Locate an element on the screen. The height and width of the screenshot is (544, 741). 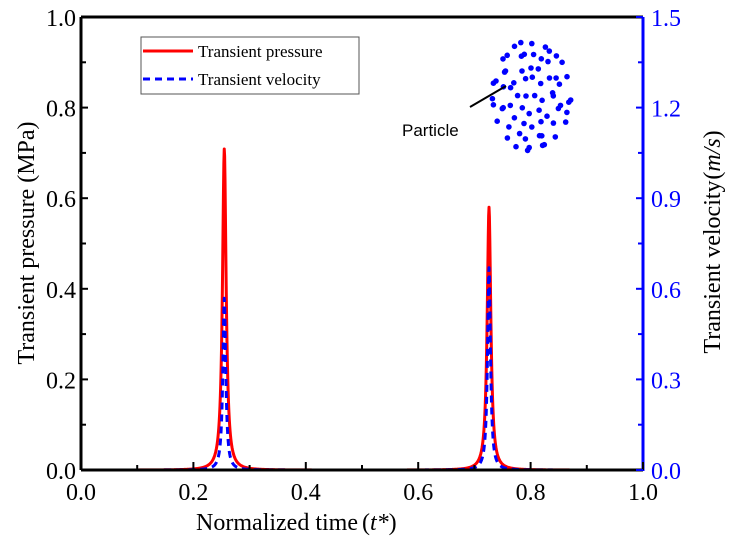
y-right-tick-label: 1.5 is located at coordinates (666, 19).